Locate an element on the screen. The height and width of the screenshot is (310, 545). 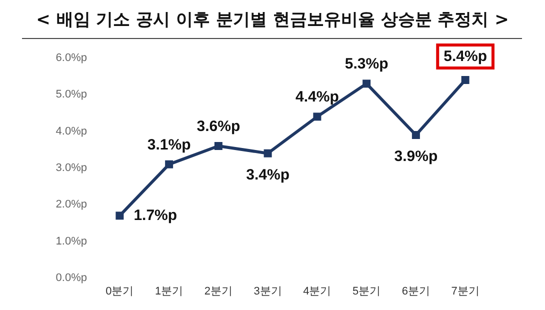
y-tick-label: 2.0%p is located at coordinates (71, 204).